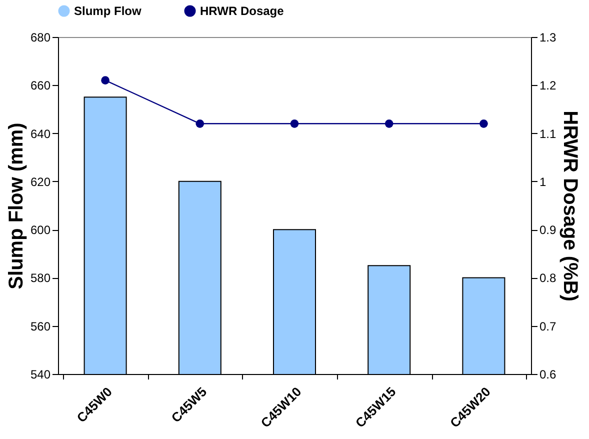 Image resolution: width=589 pixels, height=439 pixels. Describe the element at coordinates (548, 326) in the screenshot. I see `y2-tick-label: 0.7` at that location.